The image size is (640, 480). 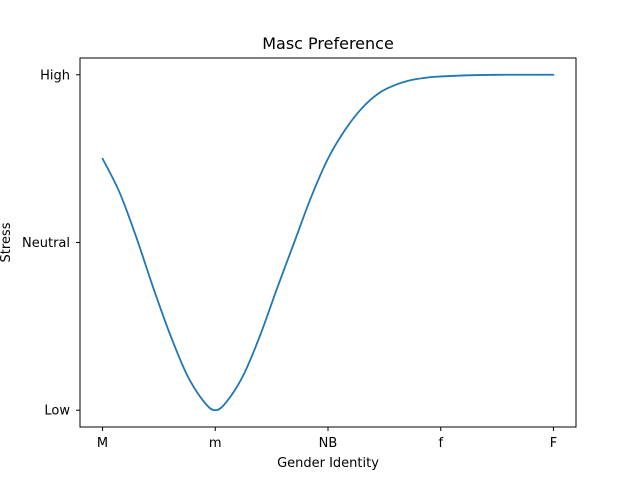 I want to click on x-tick-label: M, so click(x=102, y=443).